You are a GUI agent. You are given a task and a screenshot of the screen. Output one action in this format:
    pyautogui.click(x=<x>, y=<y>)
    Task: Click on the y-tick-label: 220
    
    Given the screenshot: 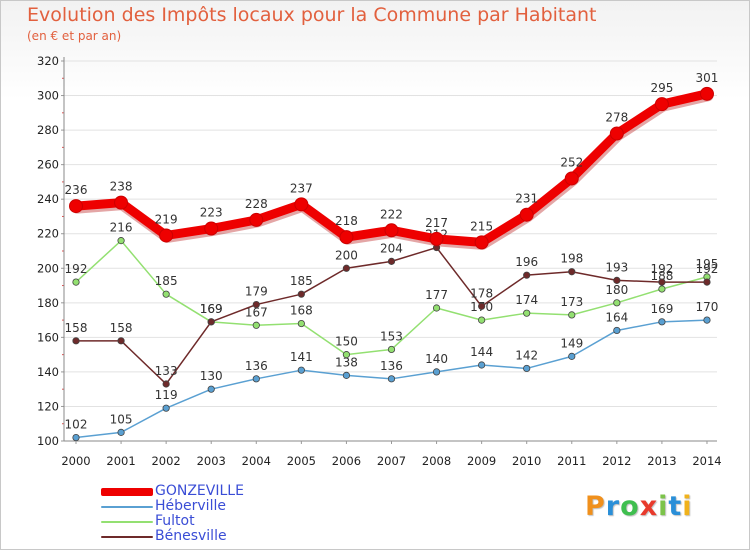 What is the action you would take?
    pyautogui.click(x=48, y=234)
    